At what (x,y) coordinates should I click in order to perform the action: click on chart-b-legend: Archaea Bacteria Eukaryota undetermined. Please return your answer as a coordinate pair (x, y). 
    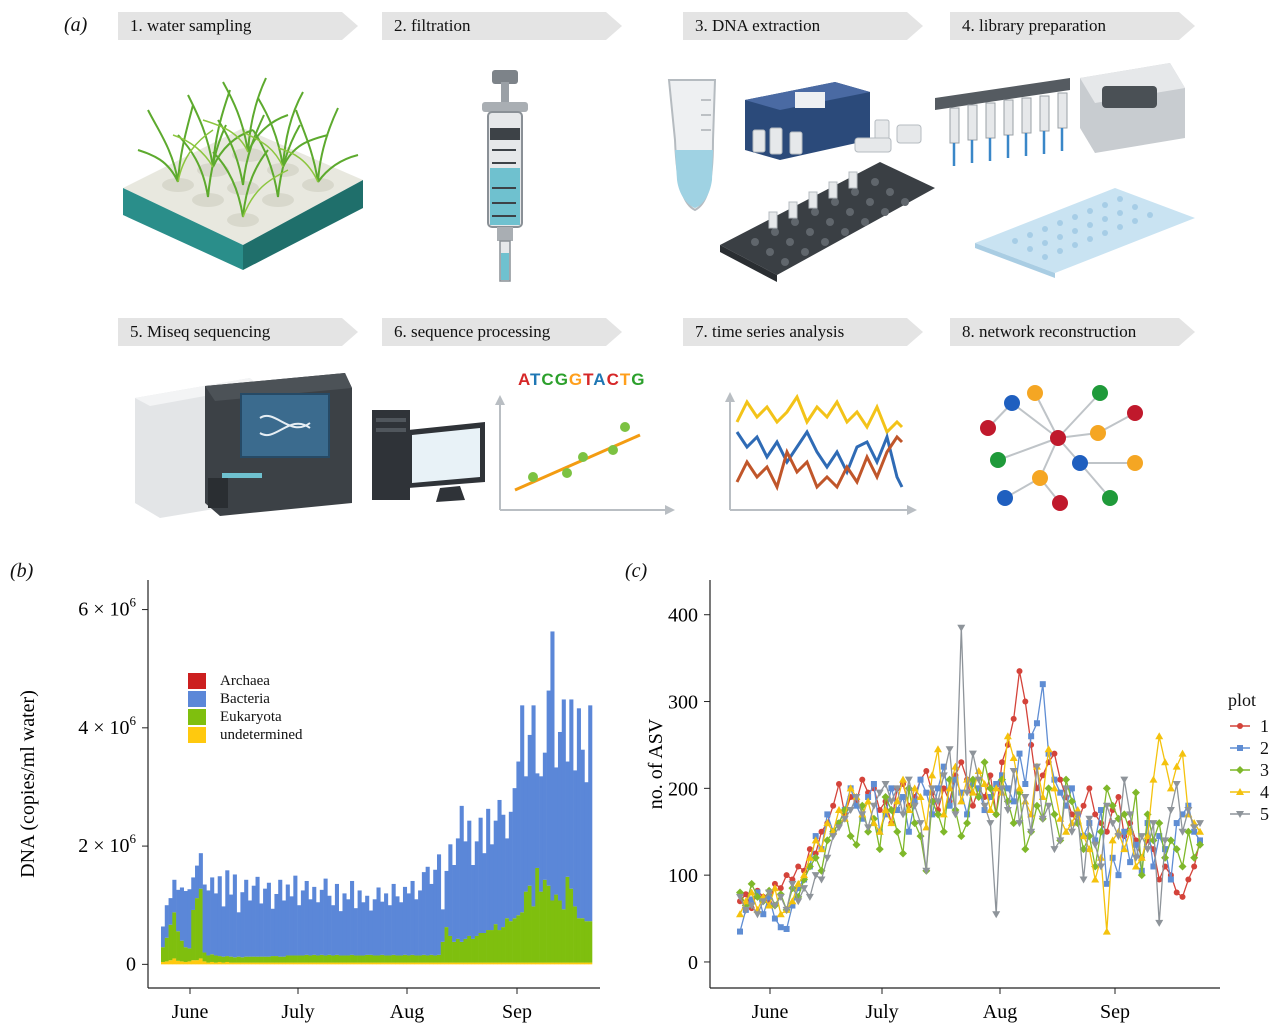
    Looking at the image, I should click on (245, 708).